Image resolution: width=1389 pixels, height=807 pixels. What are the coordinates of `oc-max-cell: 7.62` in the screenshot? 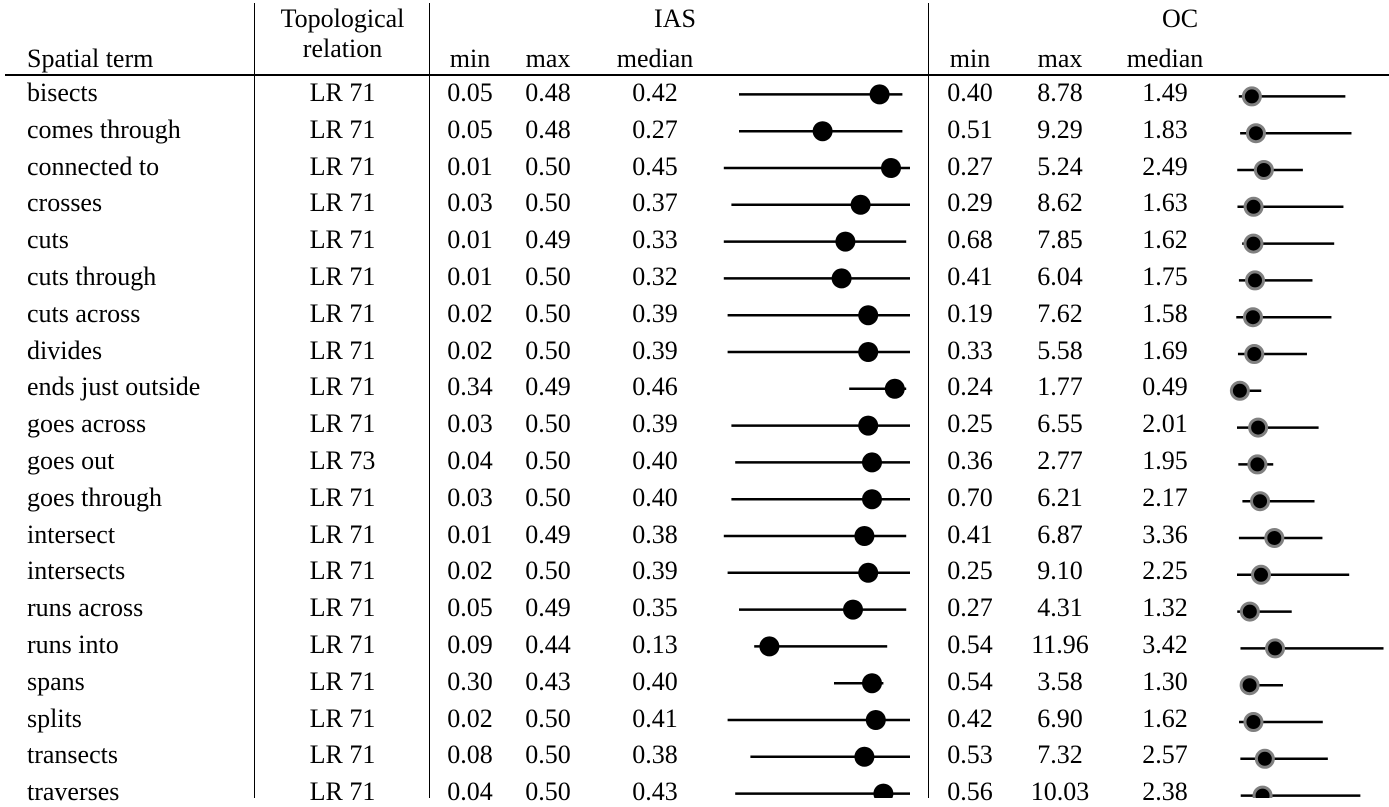 It's located at (1060, 313).